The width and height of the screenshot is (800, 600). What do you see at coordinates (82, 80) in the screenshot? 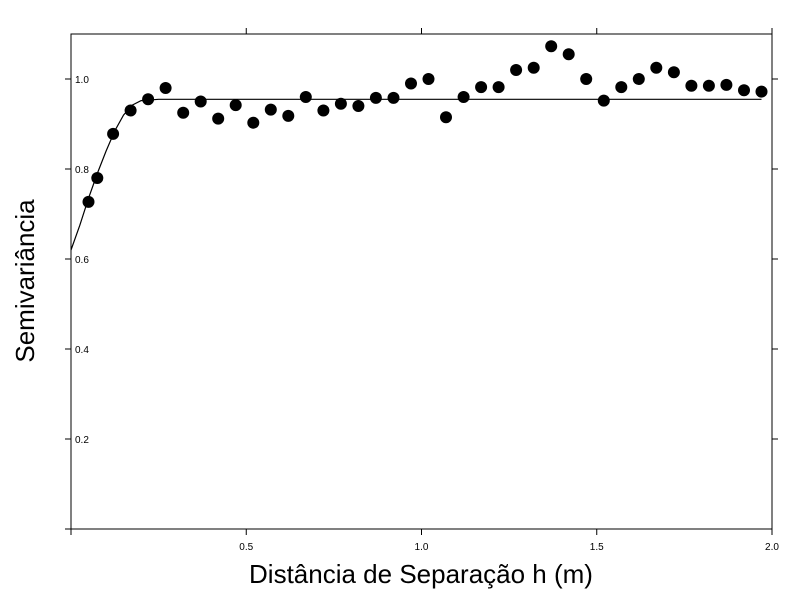
I see `y-tick-label: 1.0` at bounding box center [82, 80].